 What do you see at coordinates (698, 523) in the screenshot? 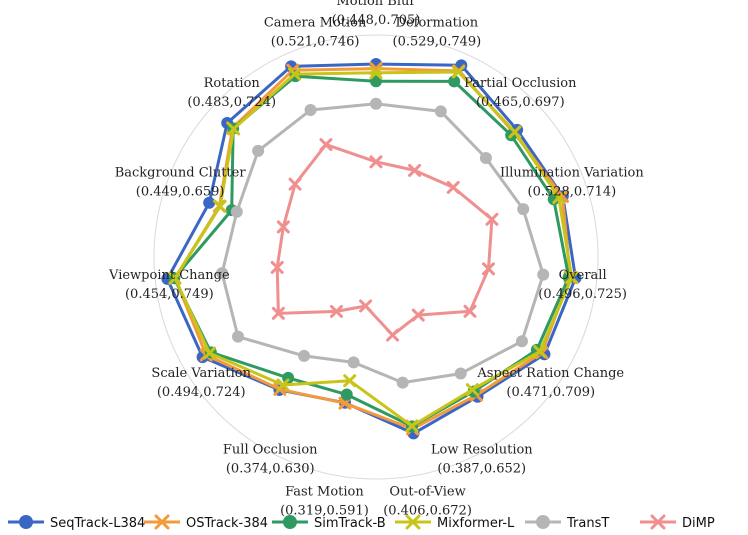
I see `legend-label: DiMP` at bounding box center [698, 523].